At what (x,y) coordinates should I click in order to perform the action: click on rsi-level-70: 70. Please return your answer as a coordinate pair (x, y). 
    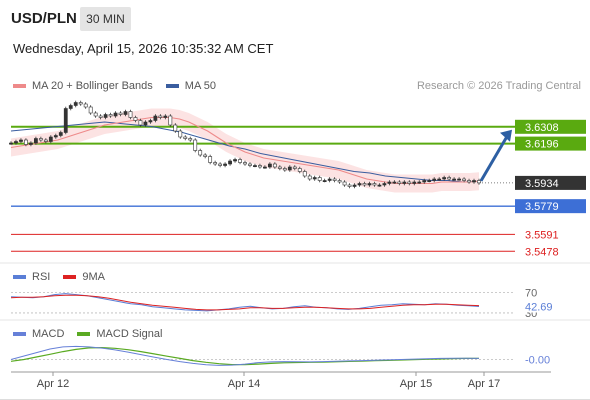
    Looking at the image, I should click on (531, 294).